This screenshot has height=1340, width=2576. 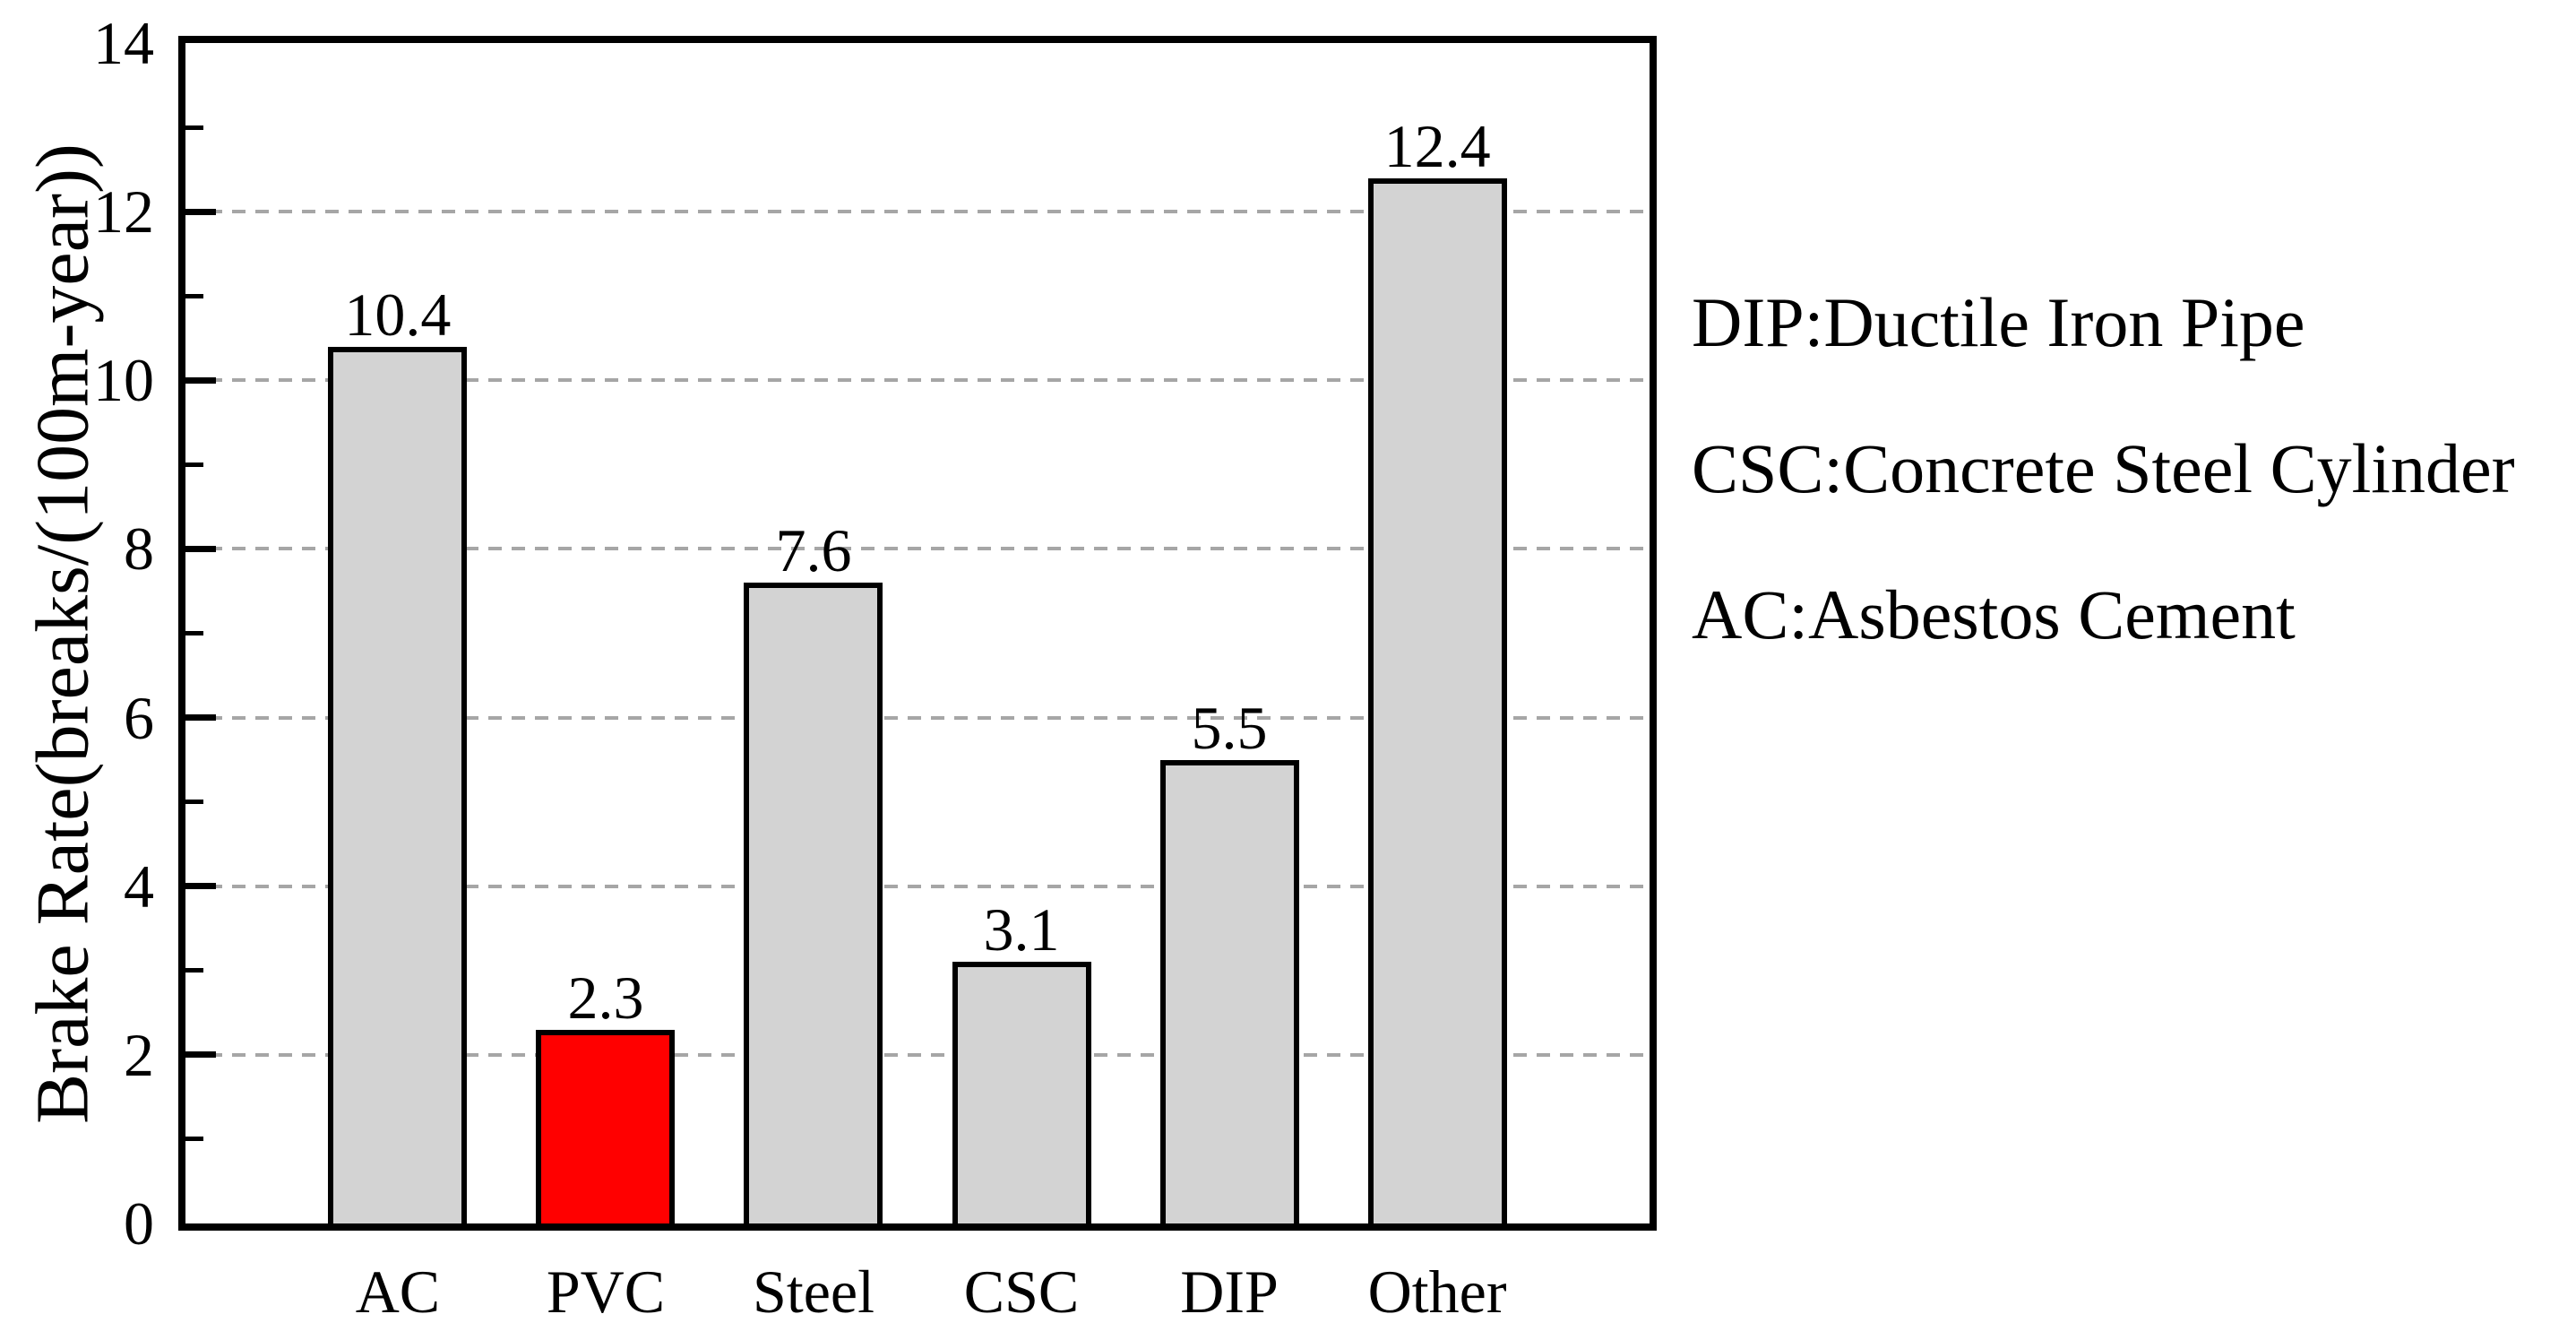 What do you see at coordinates (814, 903) in the screenshot?
I see `bar-steel` at bounding box center [814, 903].